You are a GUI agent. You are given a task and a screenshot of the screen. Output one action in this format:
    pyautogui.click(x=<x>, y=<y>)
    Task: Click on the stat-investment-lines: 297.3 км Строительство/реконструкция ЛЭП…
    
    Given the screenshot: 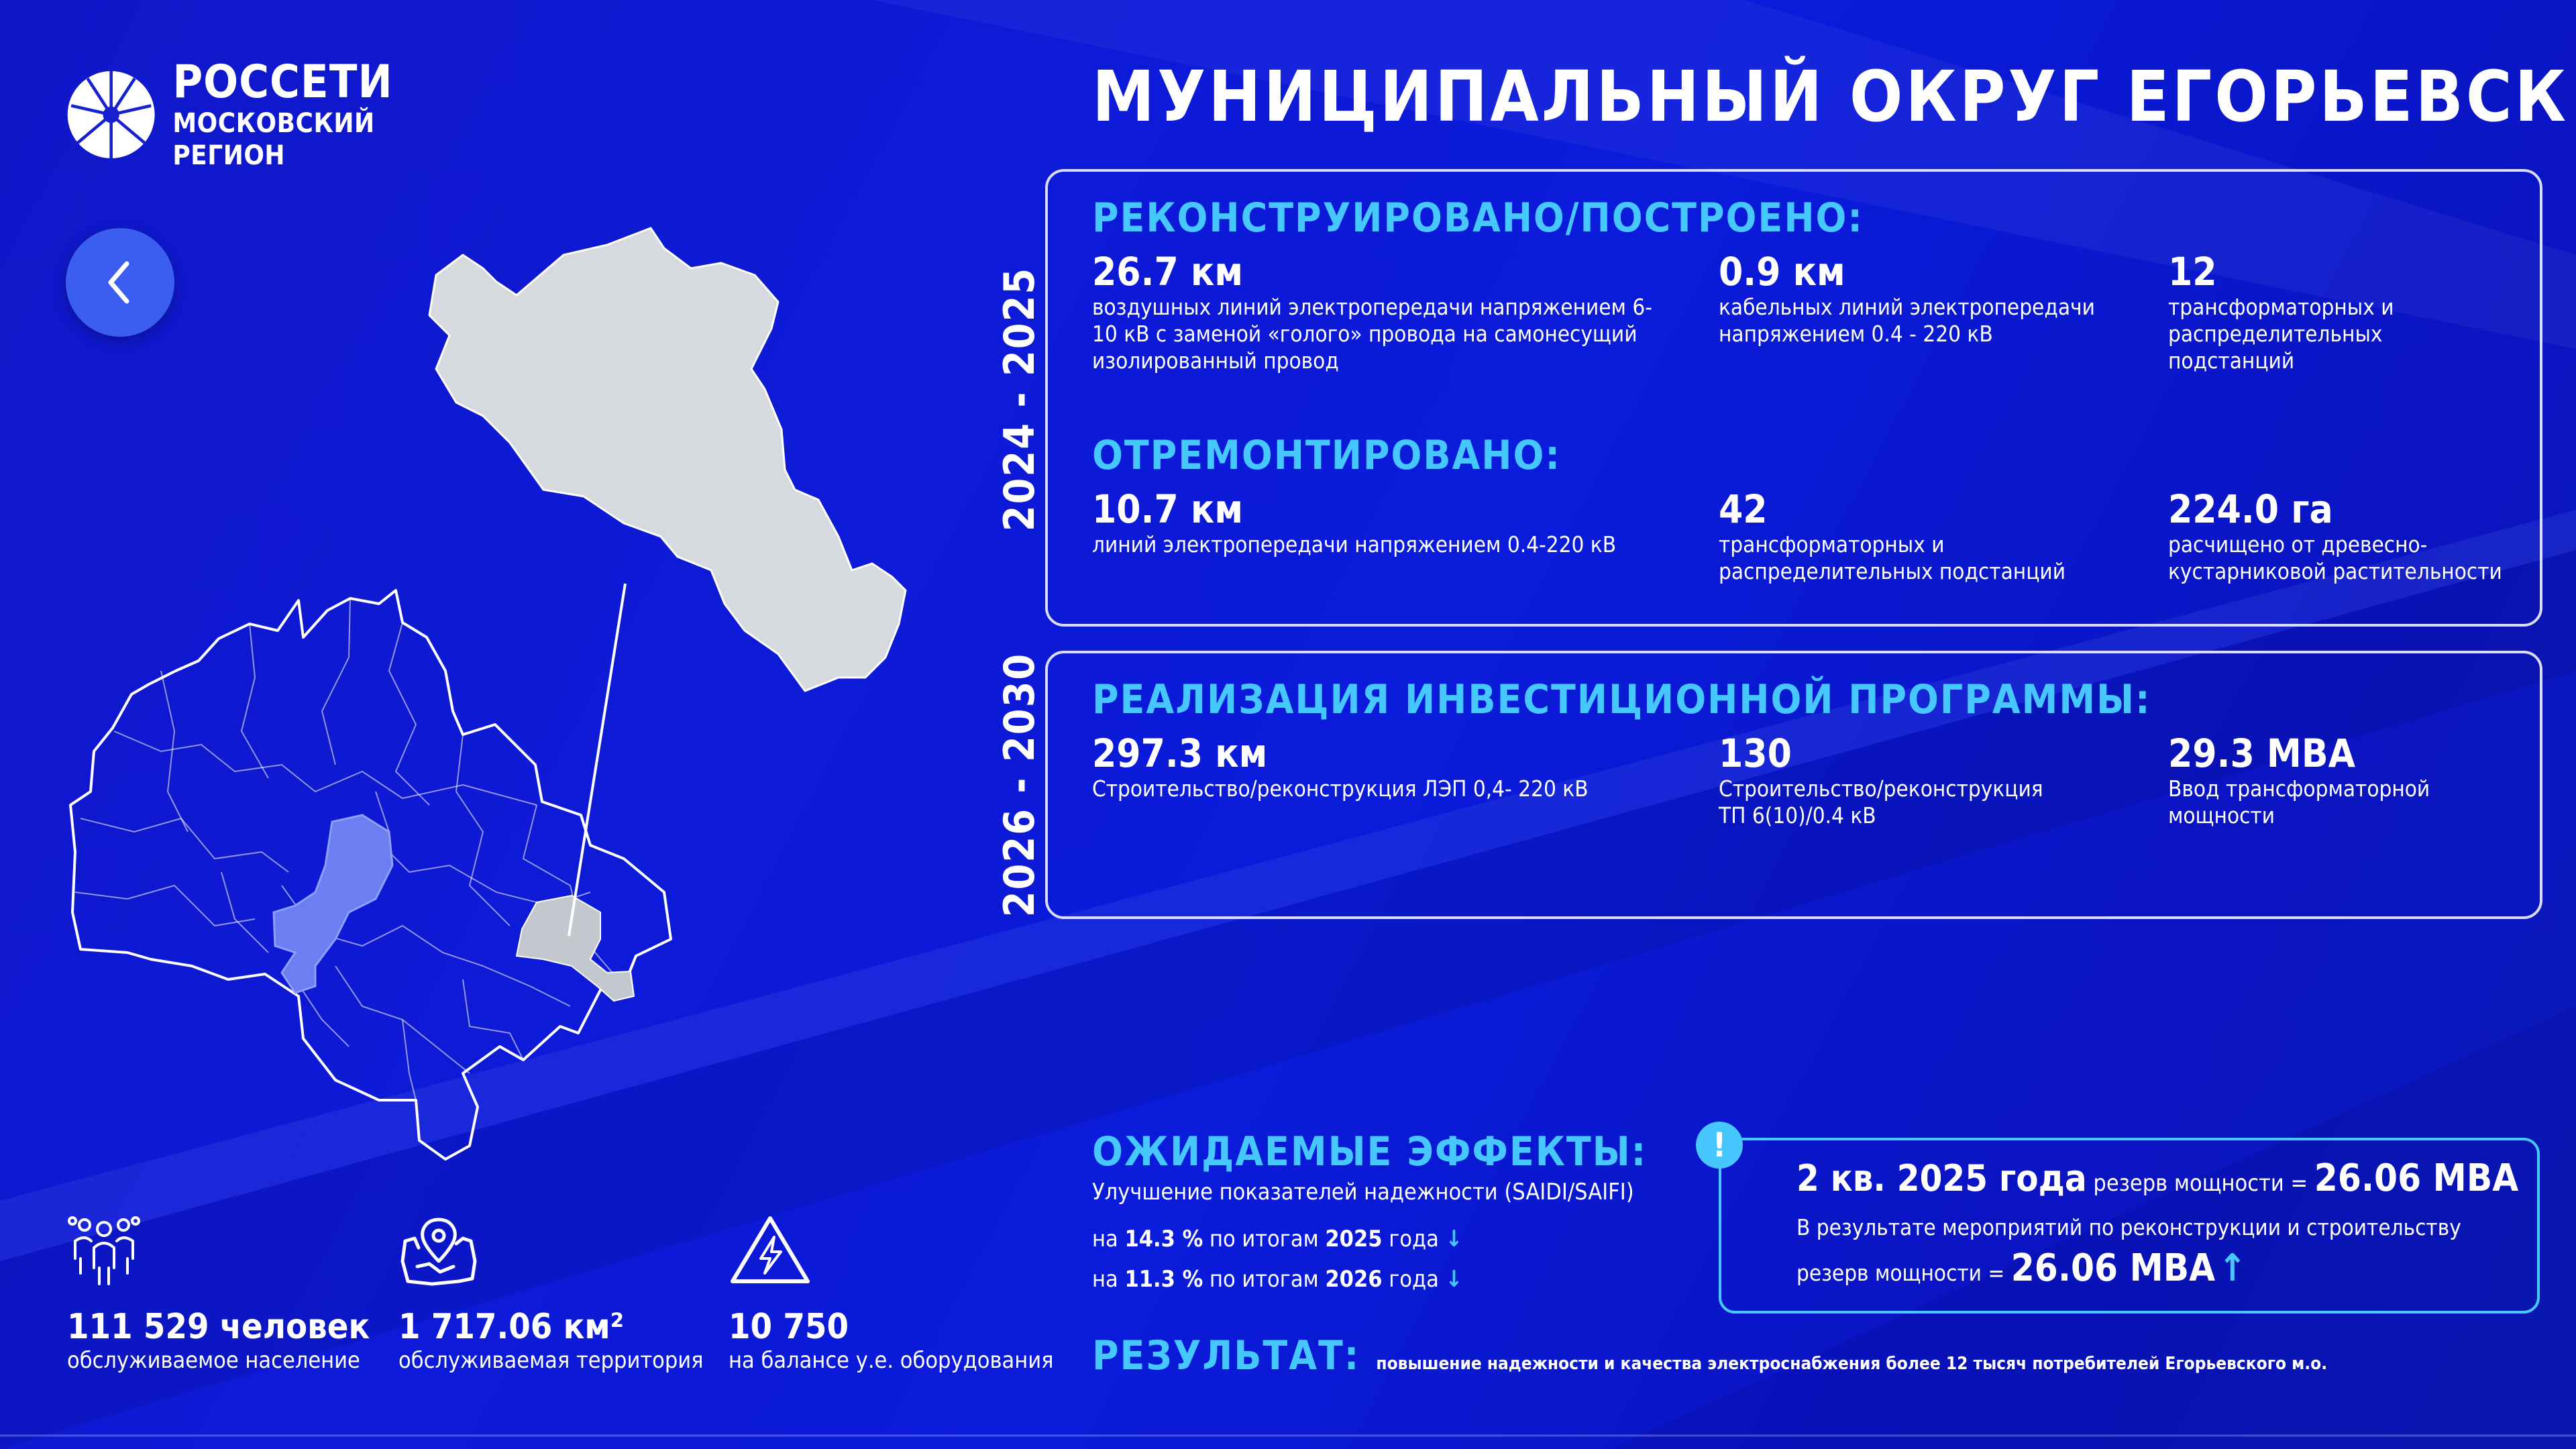 What is the action you would take?
    pyautogui.click(x=1394, y=766)
    